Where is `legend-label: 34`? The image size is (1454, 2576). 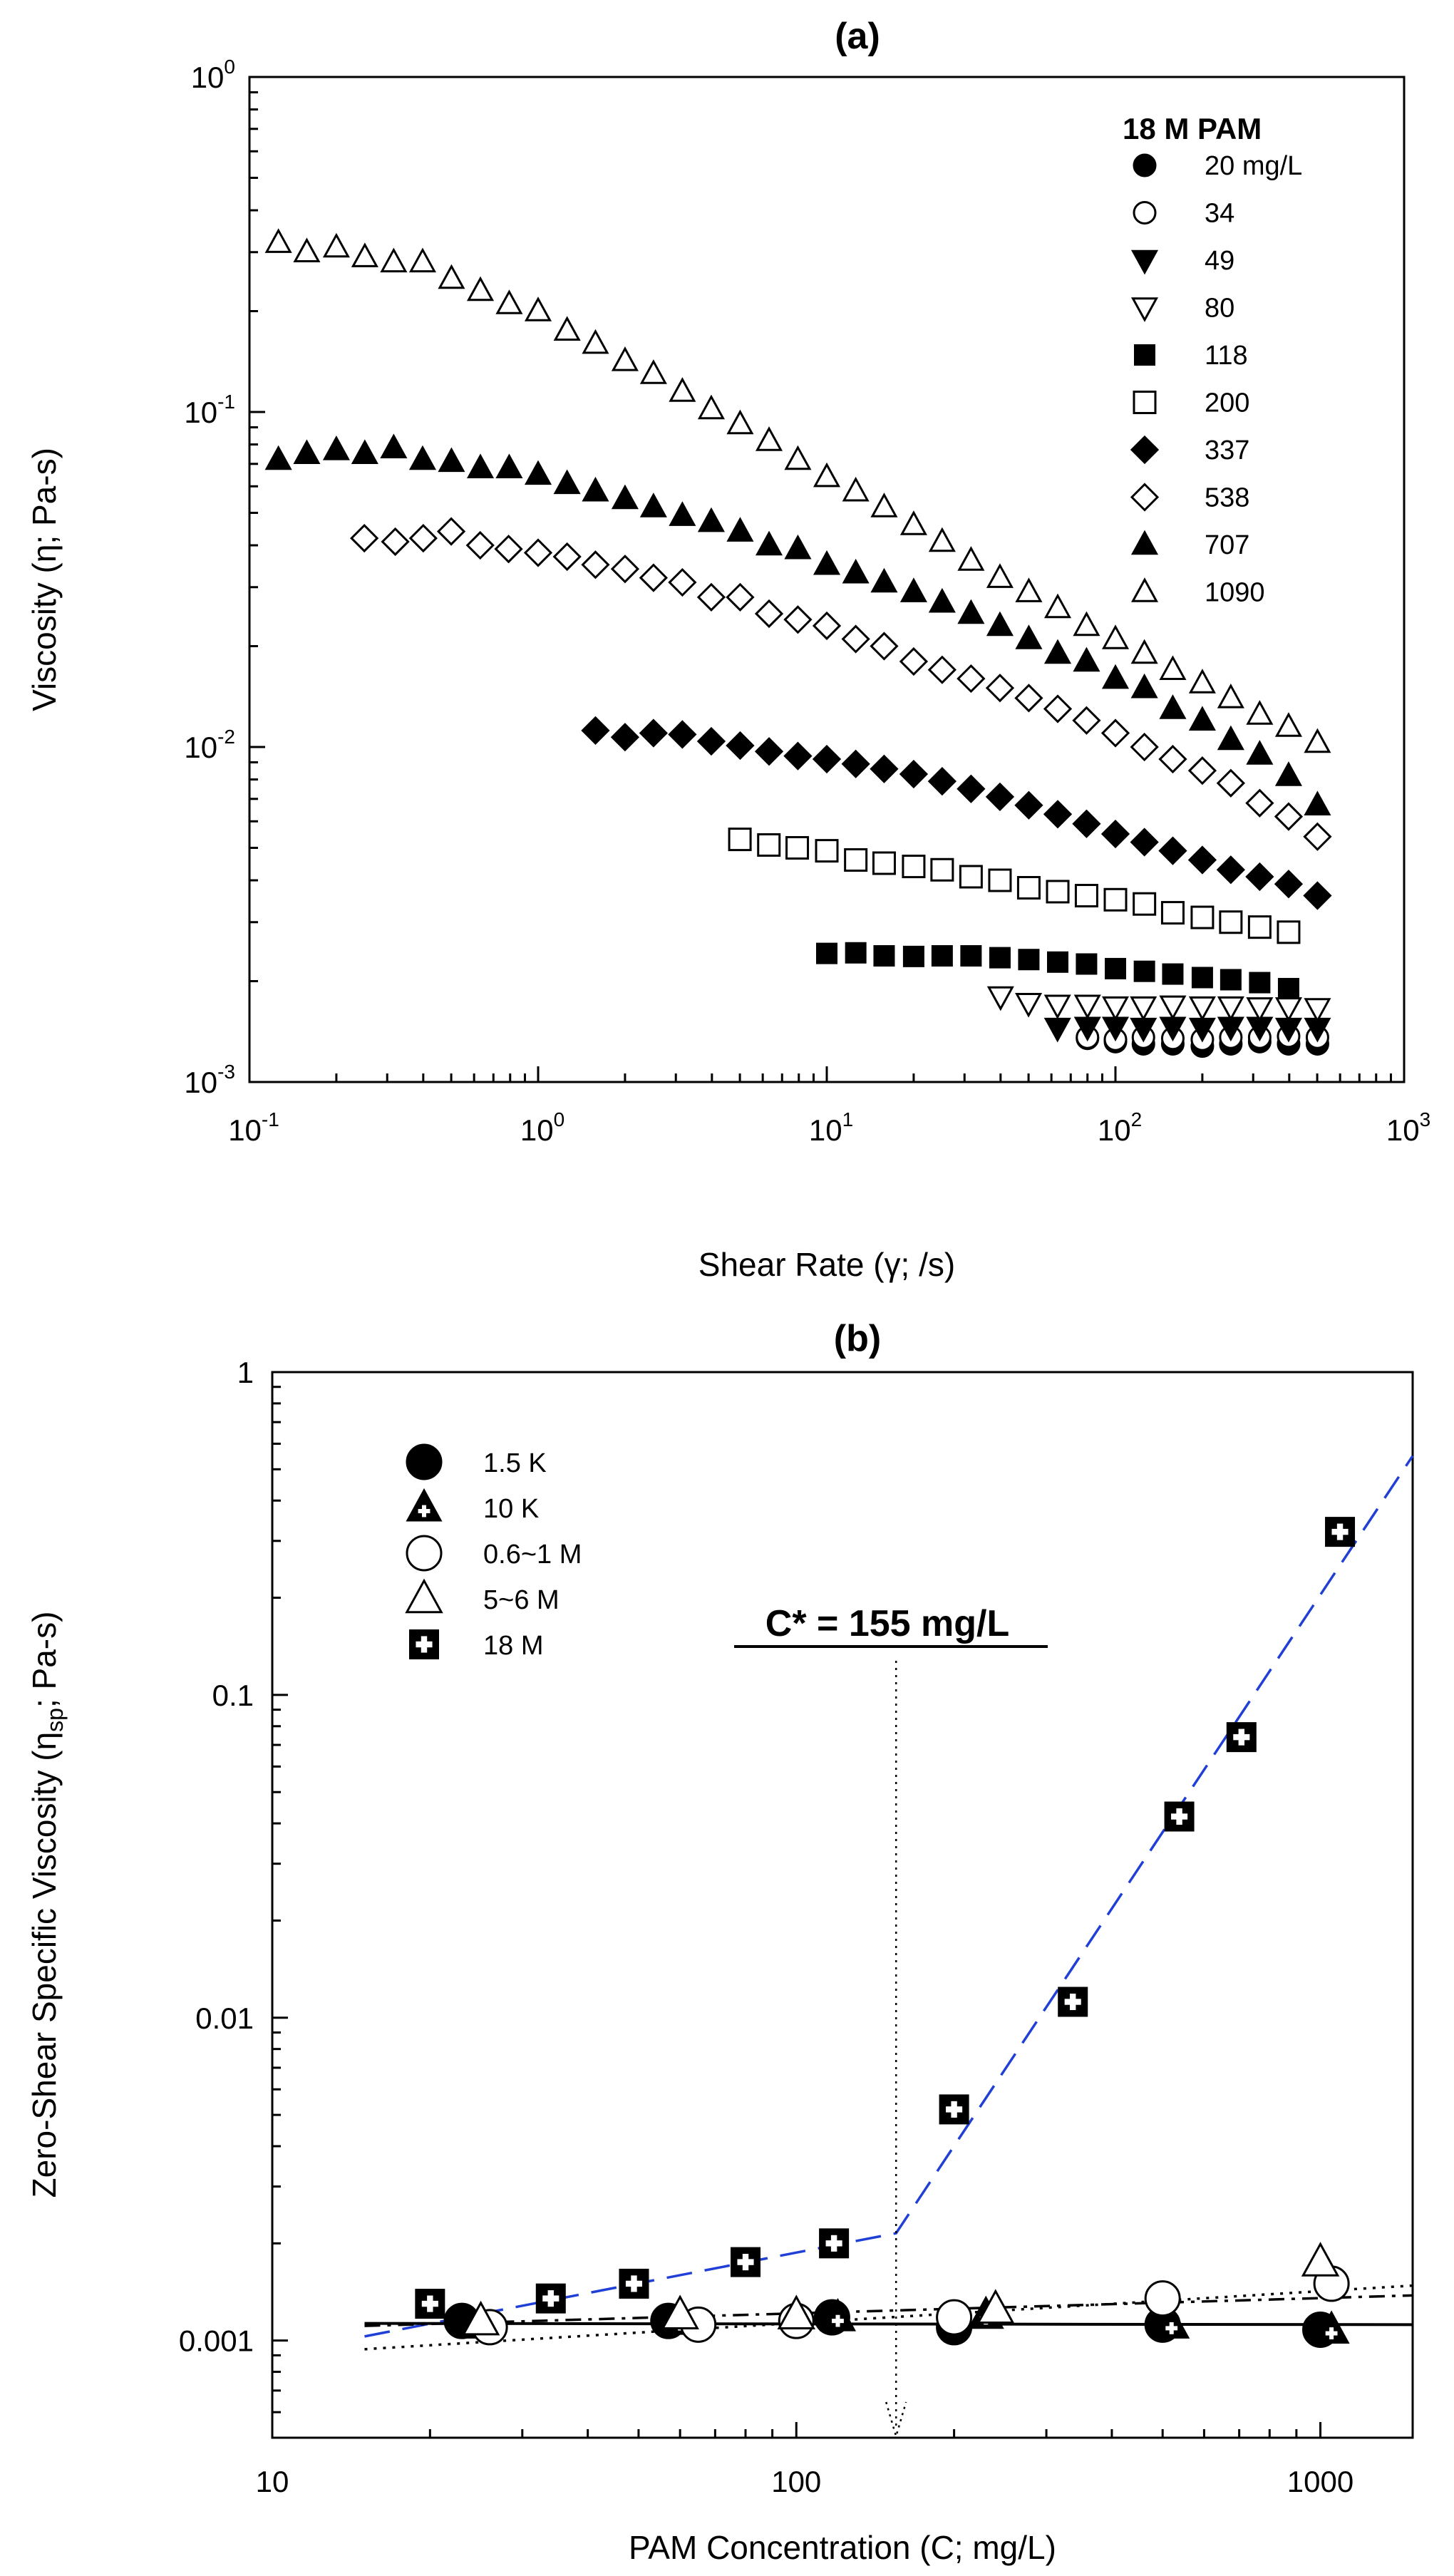 legend-label: 34 is located at coordinates (1219, 214).